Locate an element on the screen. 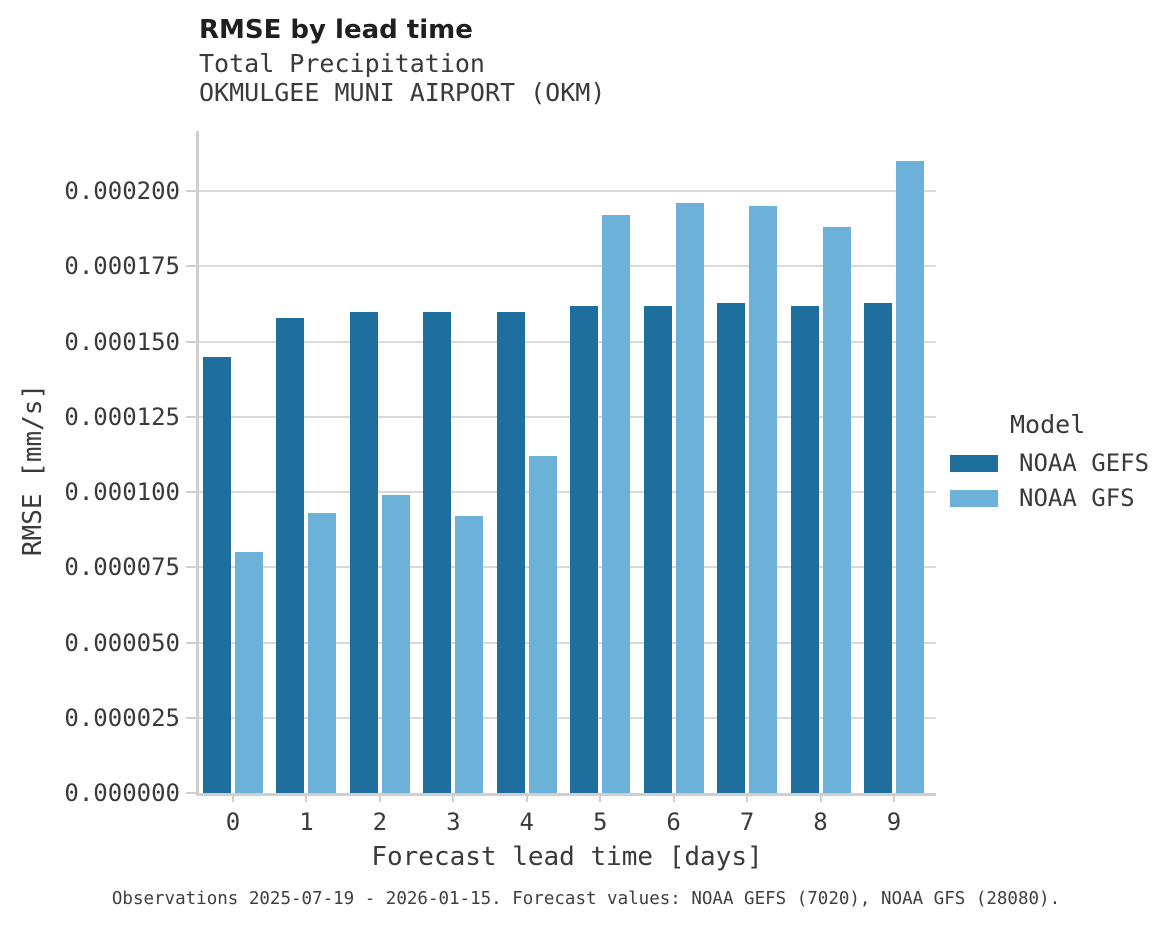 This screenshot has height=928, width=1172. y-tick-label: 0.000025 is located at coordinates (122, 718).